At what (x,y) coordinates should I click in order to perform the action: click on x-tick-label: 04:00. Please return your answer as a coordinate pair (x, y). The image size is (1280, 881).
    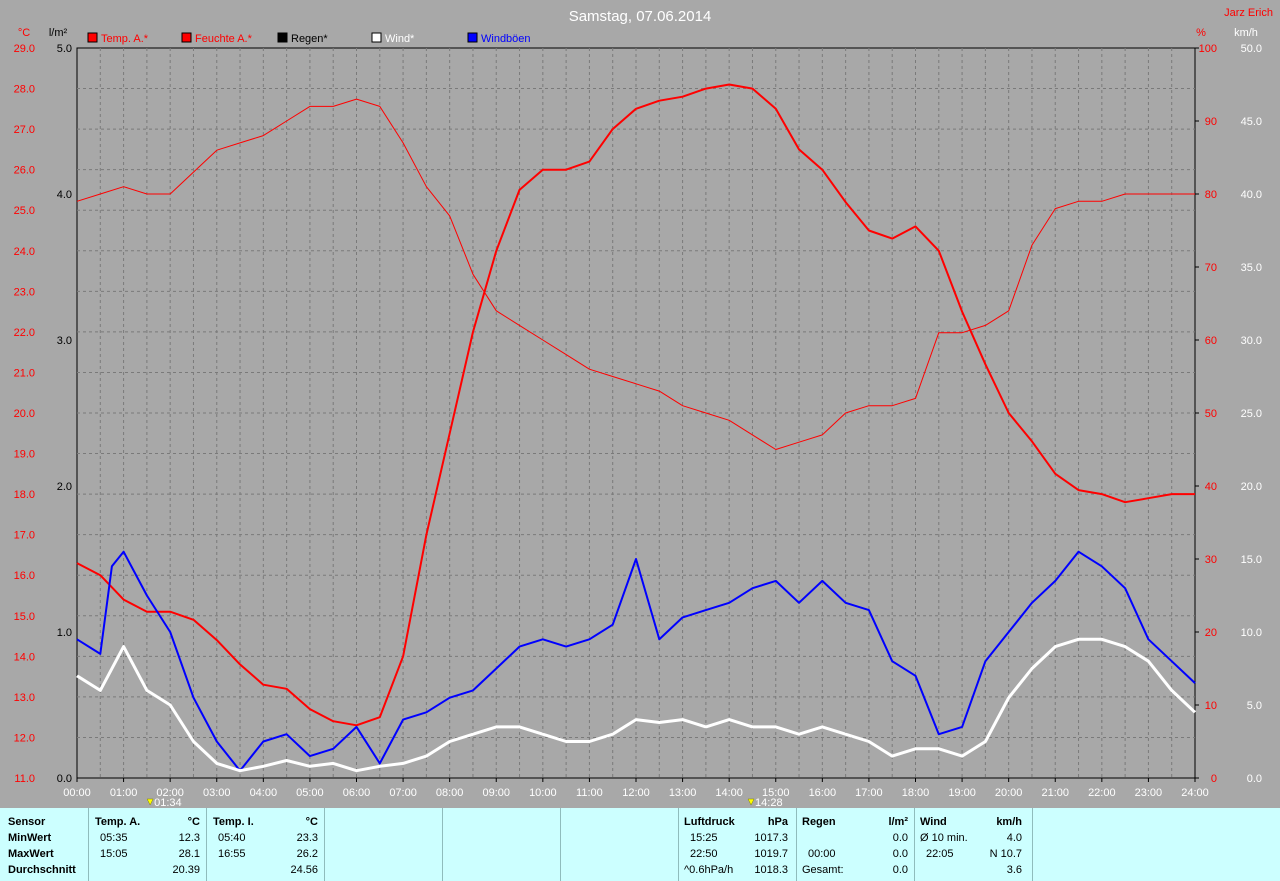
    Looking at the image, I should click on (264, 793).